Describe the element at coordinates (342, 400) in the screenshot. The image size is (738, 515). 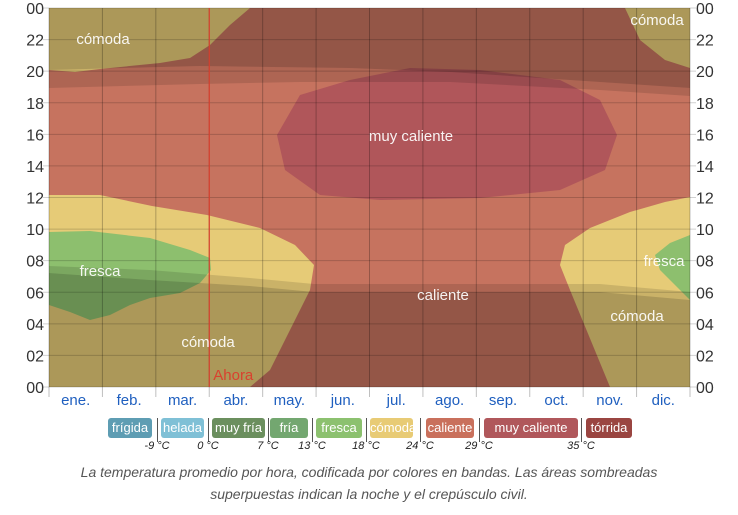
I see `month-label: jun.` at that location.